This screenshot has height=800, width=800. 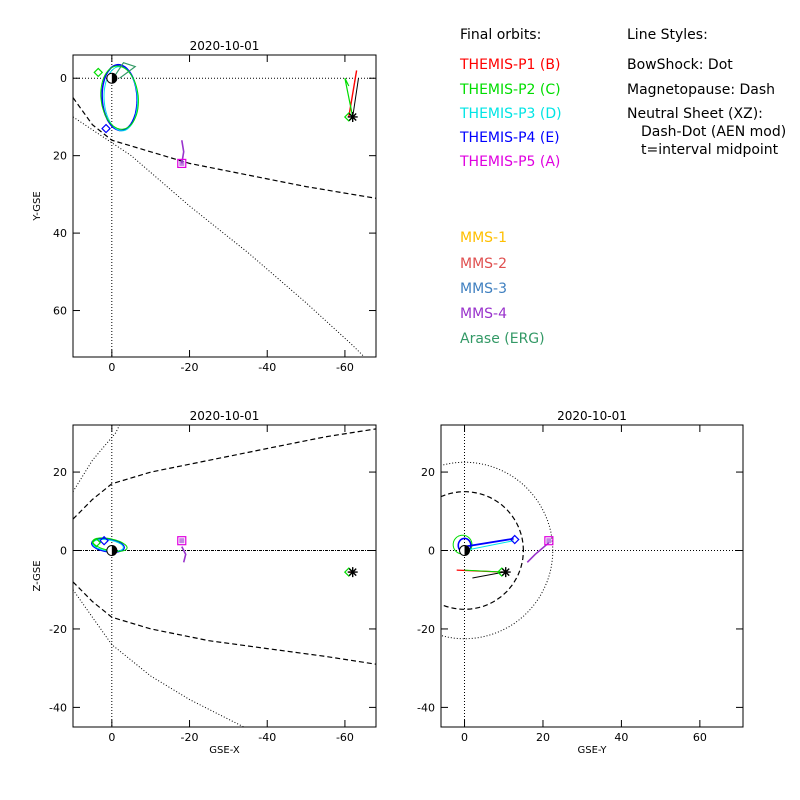 I want to click on black-track, so click(x=355, y=97).